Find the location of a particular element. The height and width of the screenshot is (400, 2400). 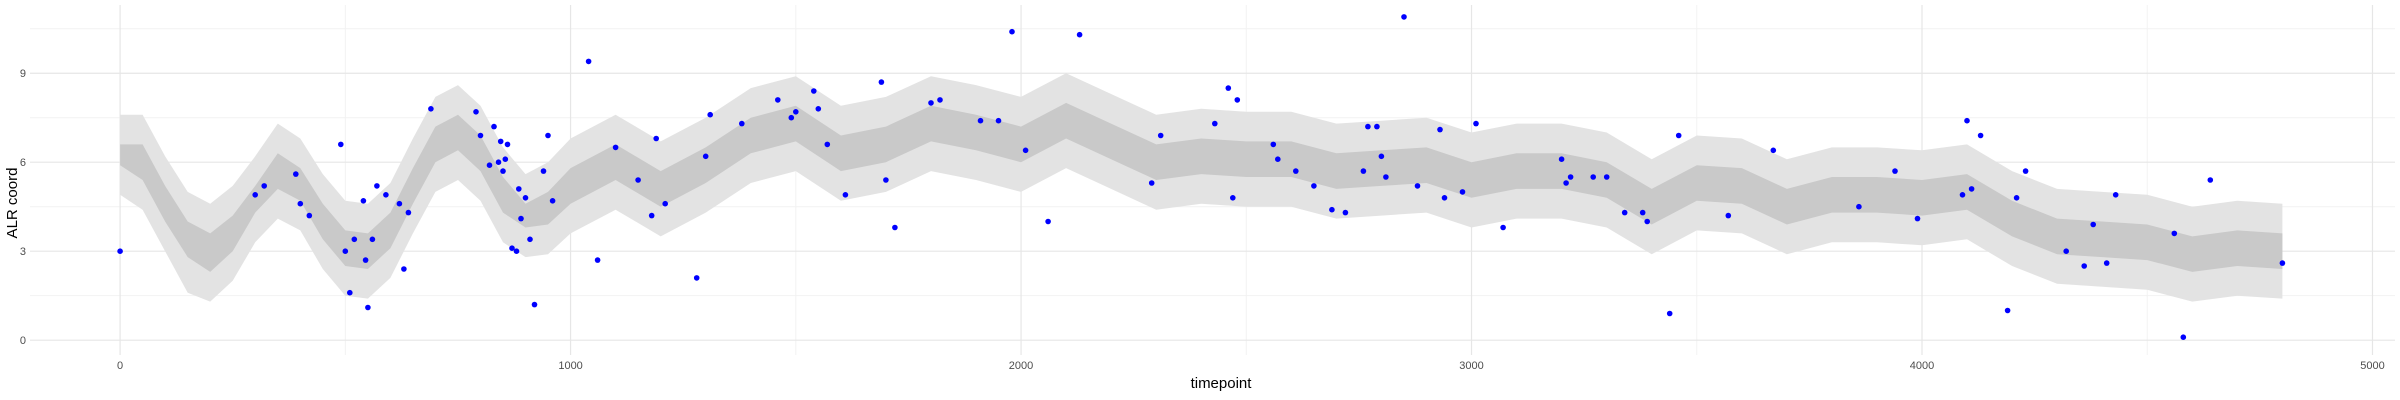

y-tick-label: 0 is located at coordinates (23, 341).